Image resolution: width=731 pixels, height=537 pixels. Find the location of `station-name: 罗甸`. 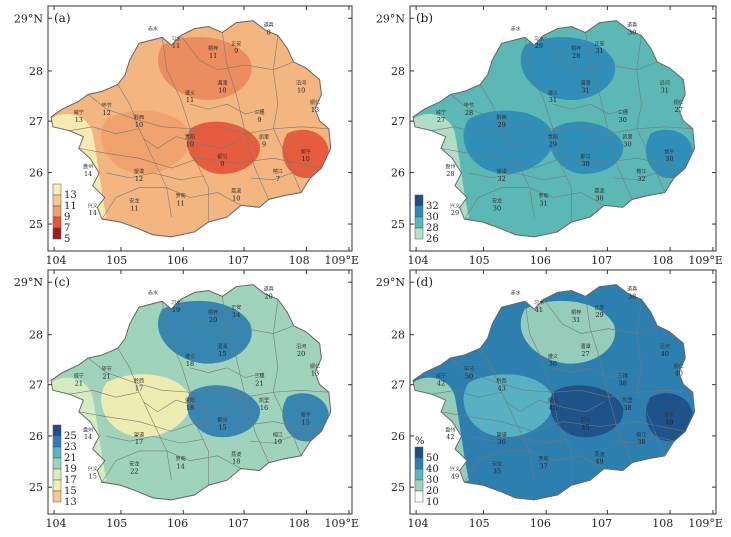

station-name: 罗甸 is located at coordinates (543, 459).